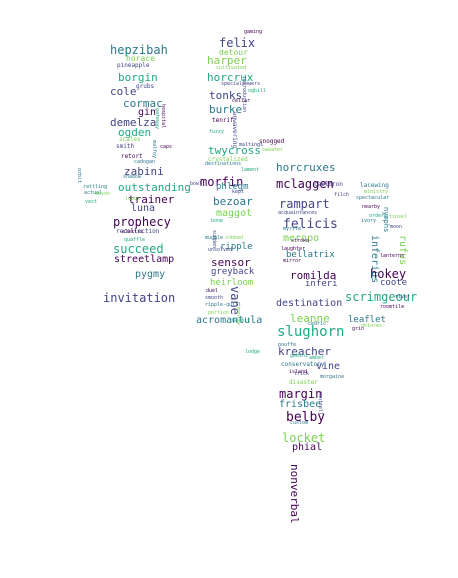 This screenshot has height=578, width=458. What do you see at coordinates (139, 50) in the screenshot?
I see `cloud-word: hepzibah` at bounding box center [139, 50].